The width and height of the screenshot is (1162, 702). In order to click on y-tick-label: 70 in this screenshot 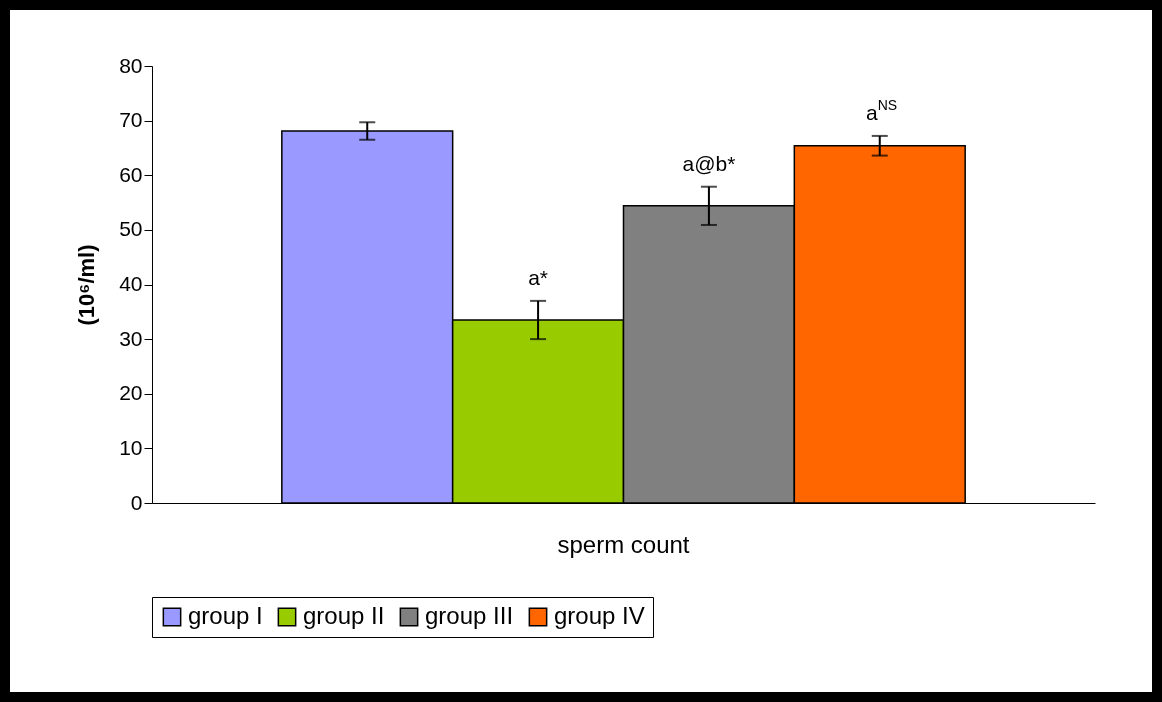, I will do `click(131, 120)`.